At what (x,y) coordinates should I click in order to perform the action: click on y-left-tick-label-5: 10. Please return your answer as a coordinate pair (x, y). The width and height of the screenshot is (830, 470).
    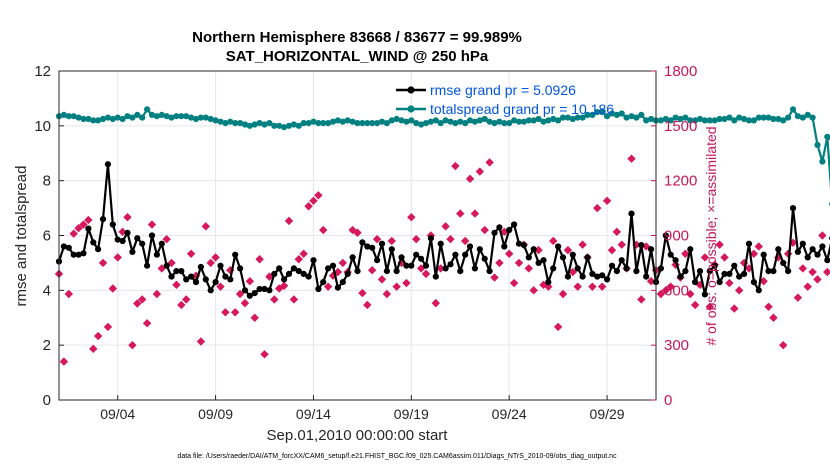
    Looking at the image, I should click on (42, 126).